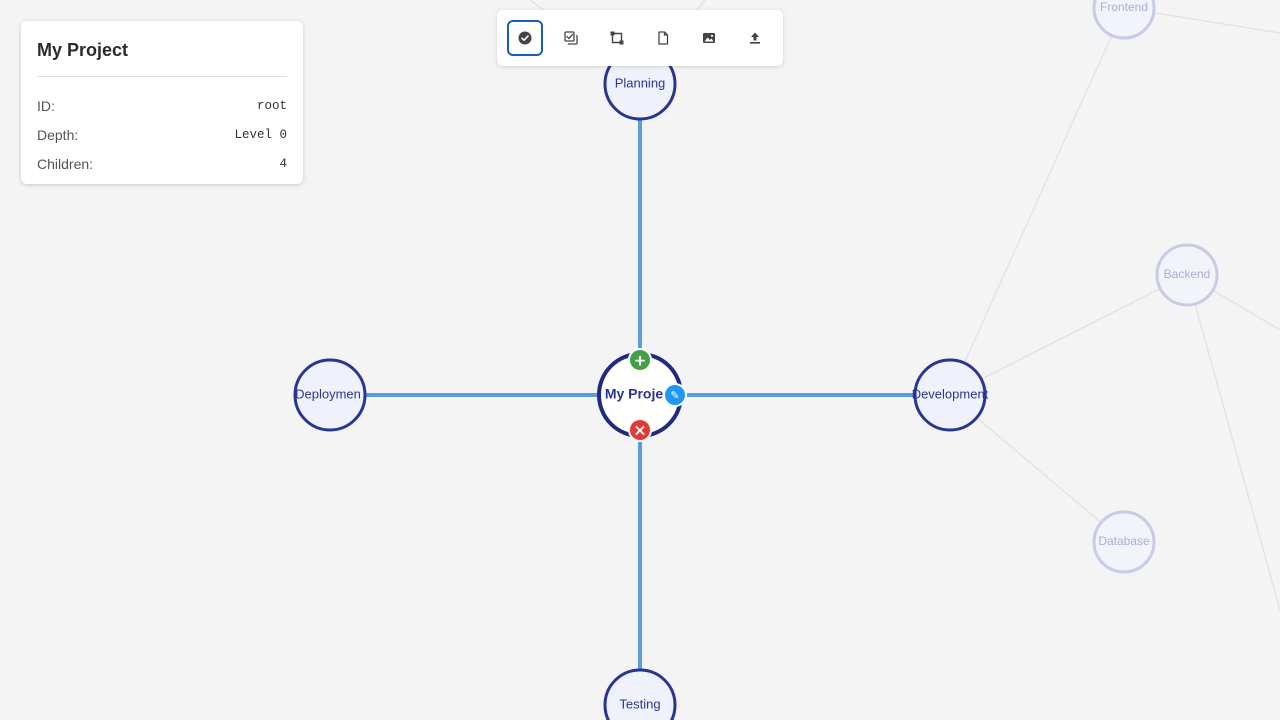  What do you see at coordinates (46, 105) in the screenshot?
I see `info-label-id: ID:` at bounding box center [46, 105].